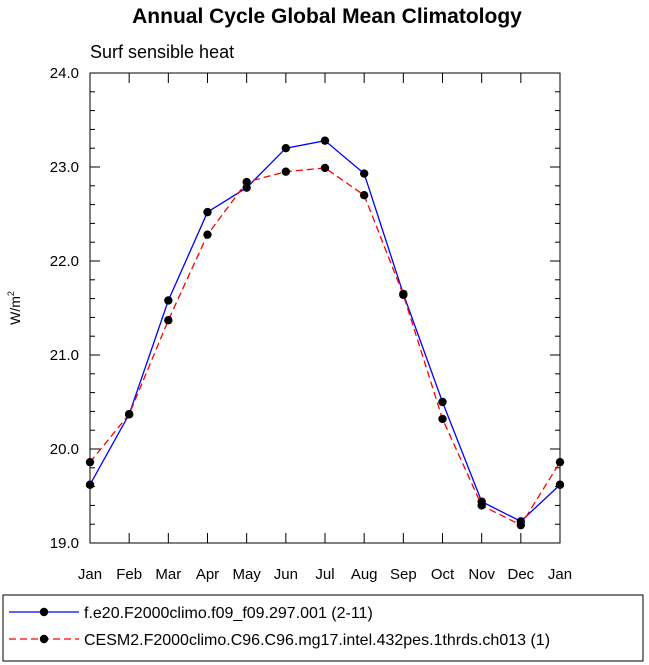  I want to click on x-tick-label: Jul, so click(324, 574).